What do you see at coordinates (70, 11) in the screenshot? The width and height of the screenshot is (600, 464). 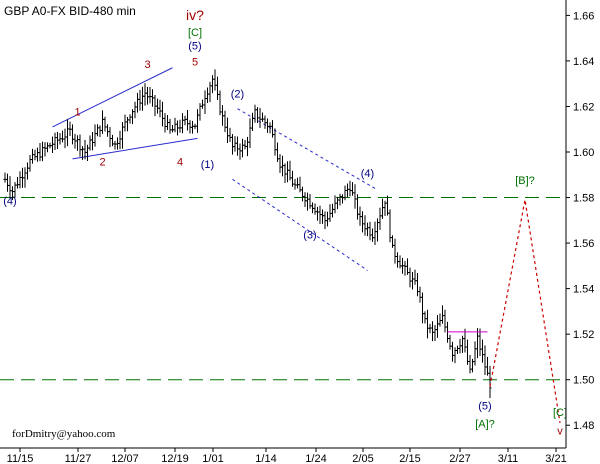 I see `chart-title: GBP A0-FX BID-480 min` at bounding box center [70, 11].